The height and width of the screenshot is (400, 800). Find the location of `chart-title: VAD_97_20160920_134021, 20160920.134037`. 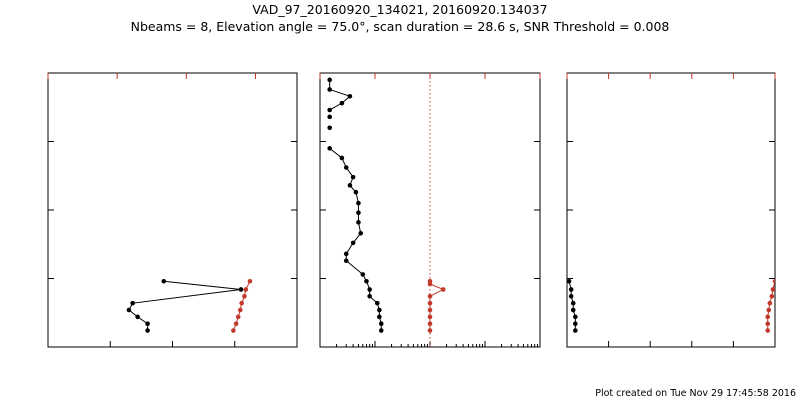

chart-title: VAD_97_20160920_134021, 20160920.134037 is located at coordinates (399, 9).